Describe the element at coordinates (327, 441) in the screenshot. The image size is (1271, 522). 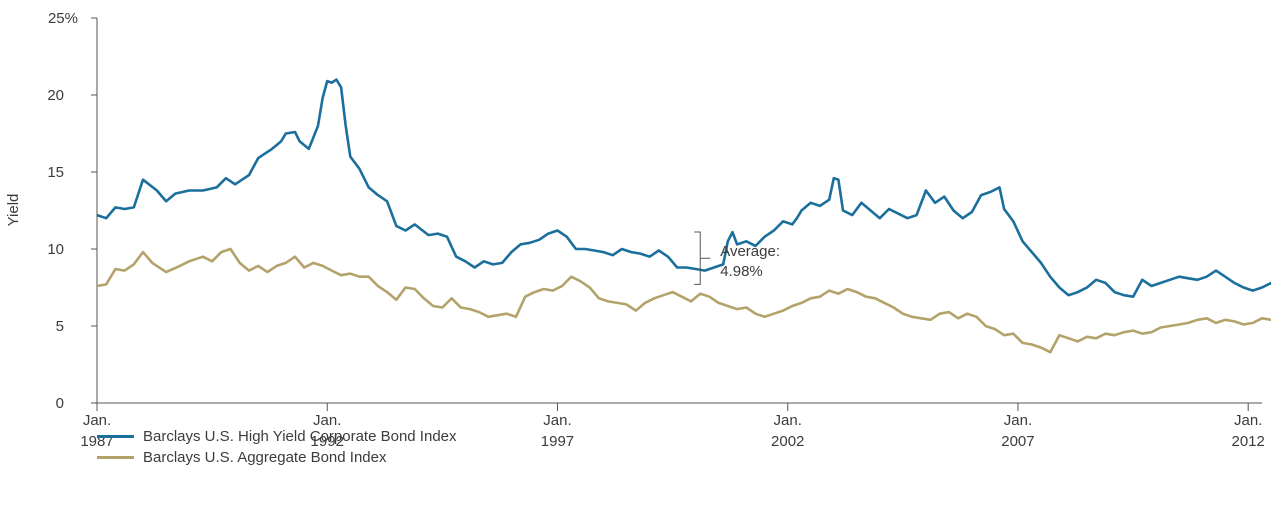
I see `x-tick-label: 1992` at that location.